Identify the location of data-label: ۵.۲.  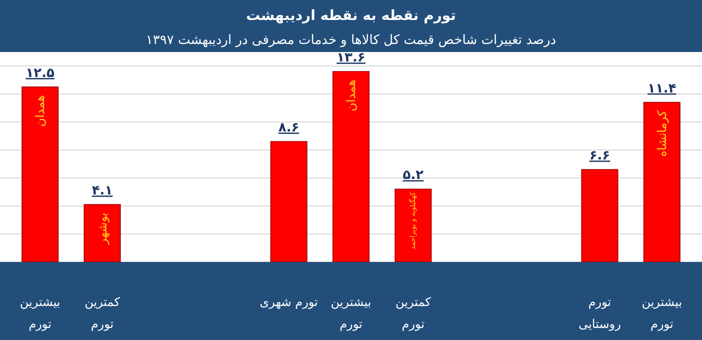
(413, 176).